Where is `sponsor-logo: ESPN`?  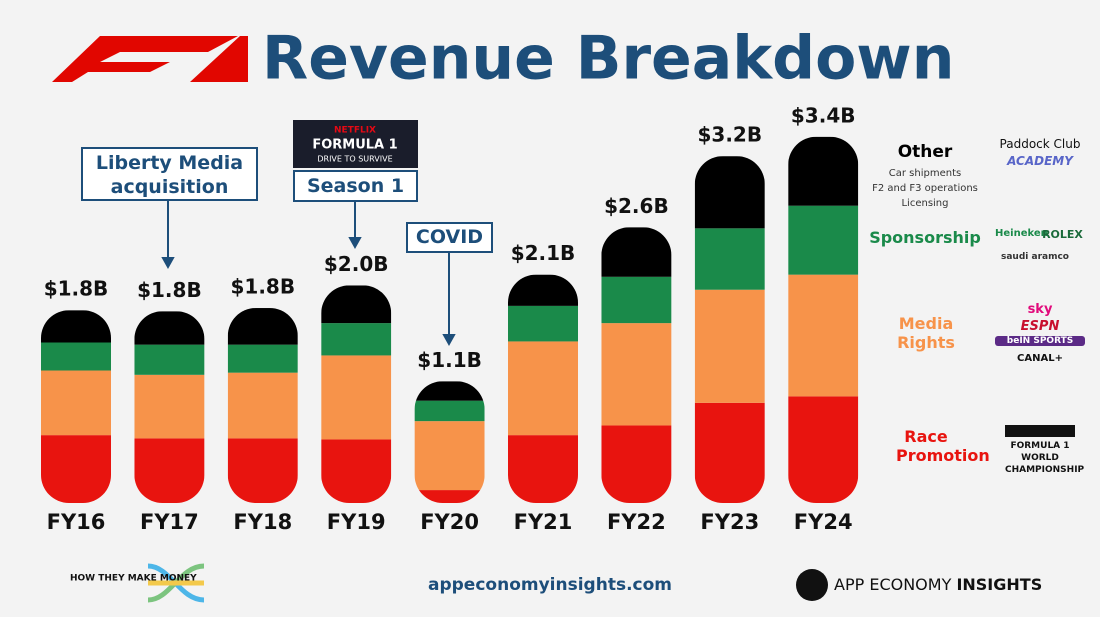
sponsor-logo: ESPN is located at coordinates (1040, 326).